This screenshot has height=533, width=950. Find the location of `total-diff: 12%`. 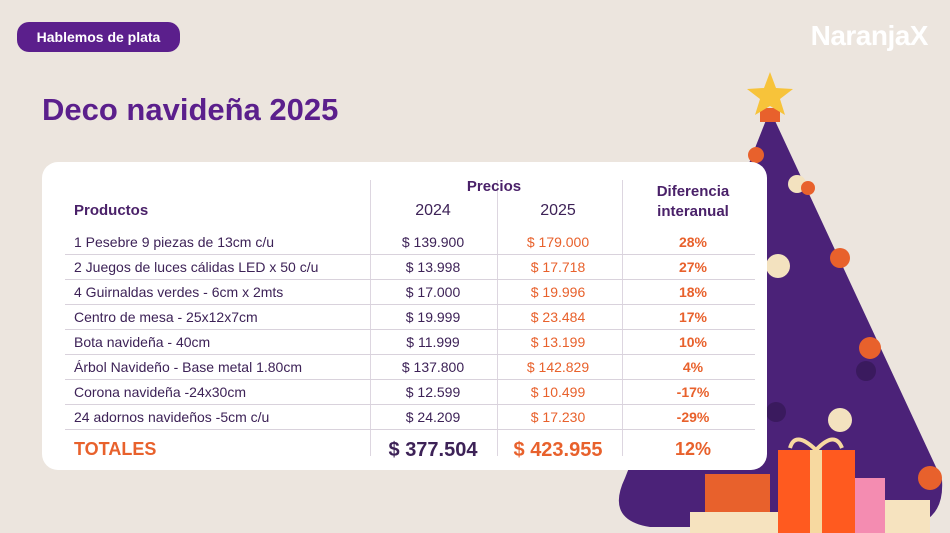

total-diff: 12% is located at coordinates (693, 449).